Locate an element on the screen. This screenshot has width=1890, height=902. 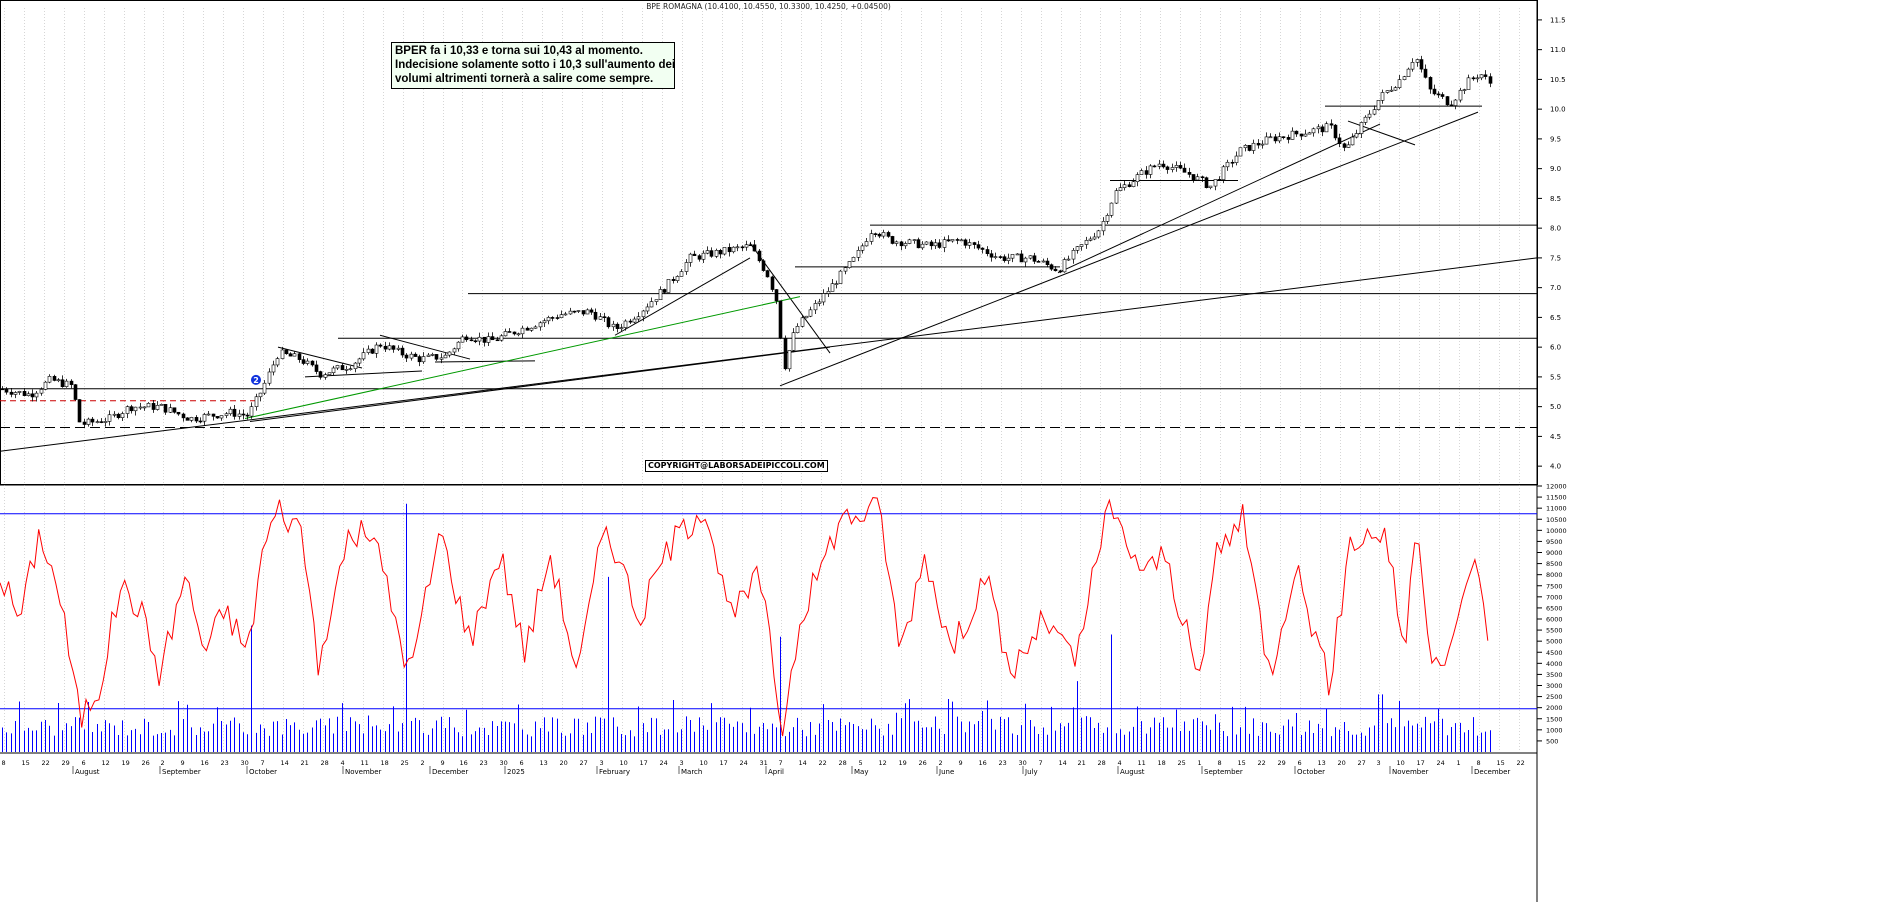
price-y-tick-label: 6.5 is located at coordinates (1555, 318).